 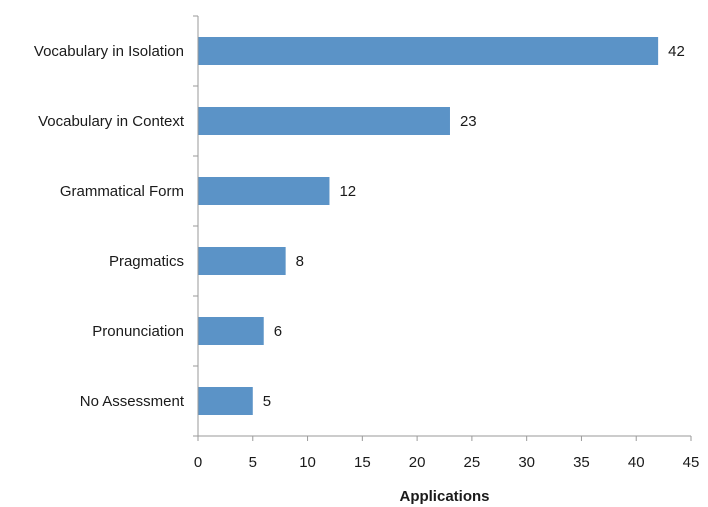 What do you see at coordinates (307, 462) in the screenshot?
I see `x-tick-label: 10` at bounding box center [307, 462].